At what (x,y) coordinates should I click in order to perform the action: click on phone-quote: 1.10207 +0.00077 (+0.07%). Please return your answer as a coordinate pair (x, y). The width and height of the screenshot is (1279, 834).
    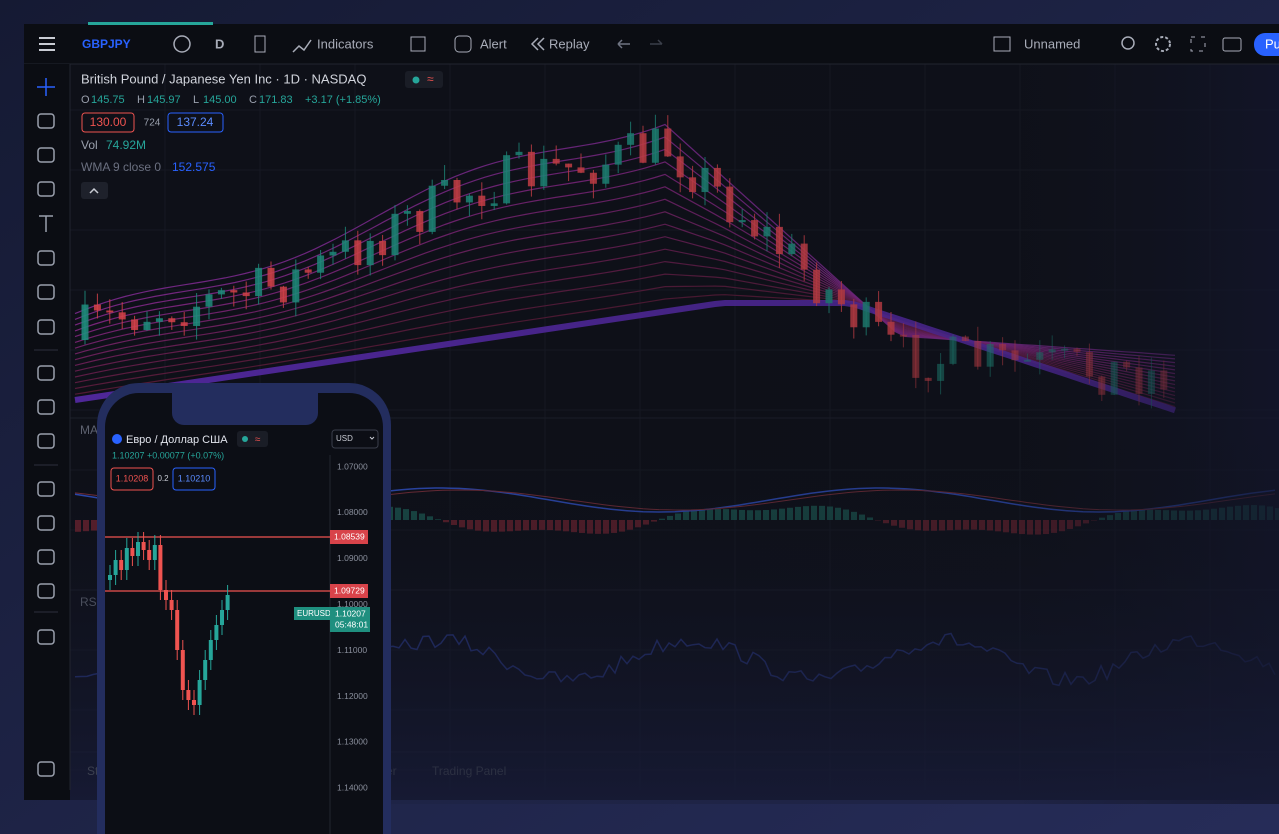
    Looking at the image, I should click on (168, 455).